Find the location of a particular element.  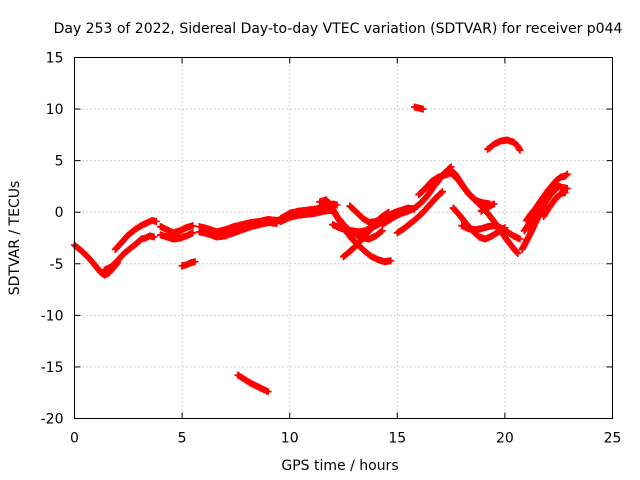

y-tick-label: 15 is located at coordinates (55, 59).